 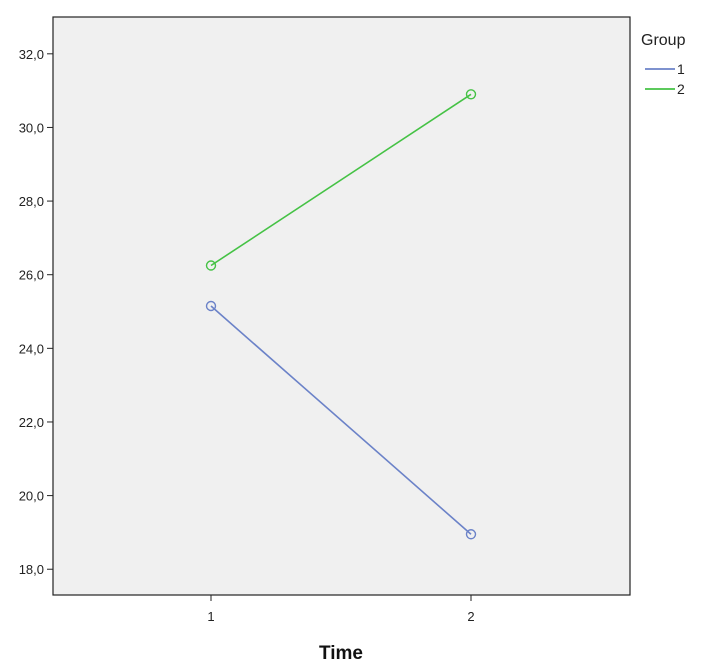 What do you see at coordinates (470, 616) in the screenshot?
I see `x-tick-label: 2` at bounding box center [470, 616].